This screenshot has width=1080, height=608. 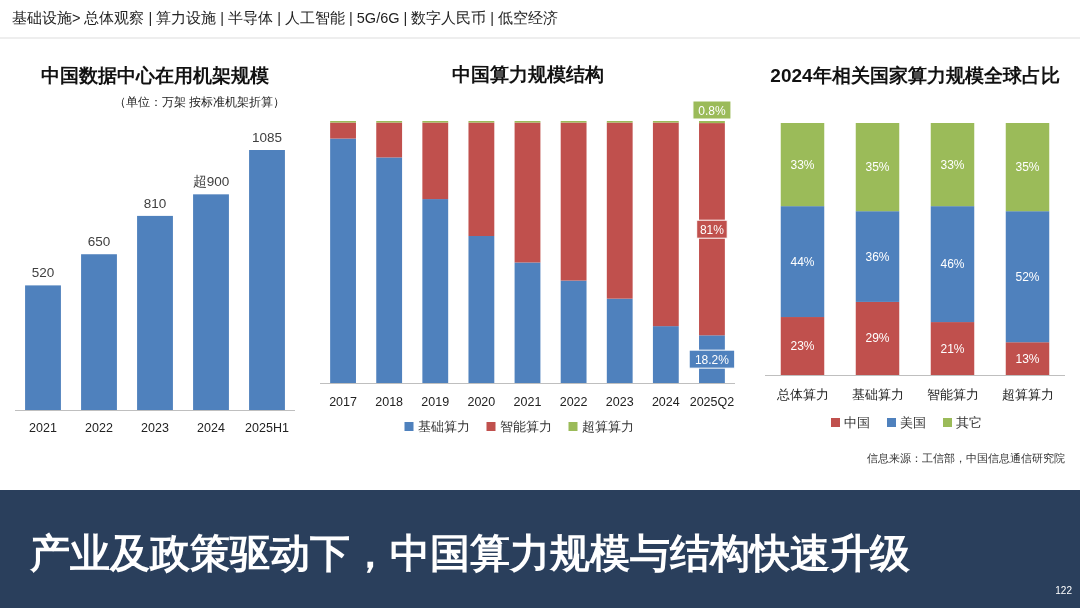 I want to click on data-label: 0.8%, so click(x=712, y=110).